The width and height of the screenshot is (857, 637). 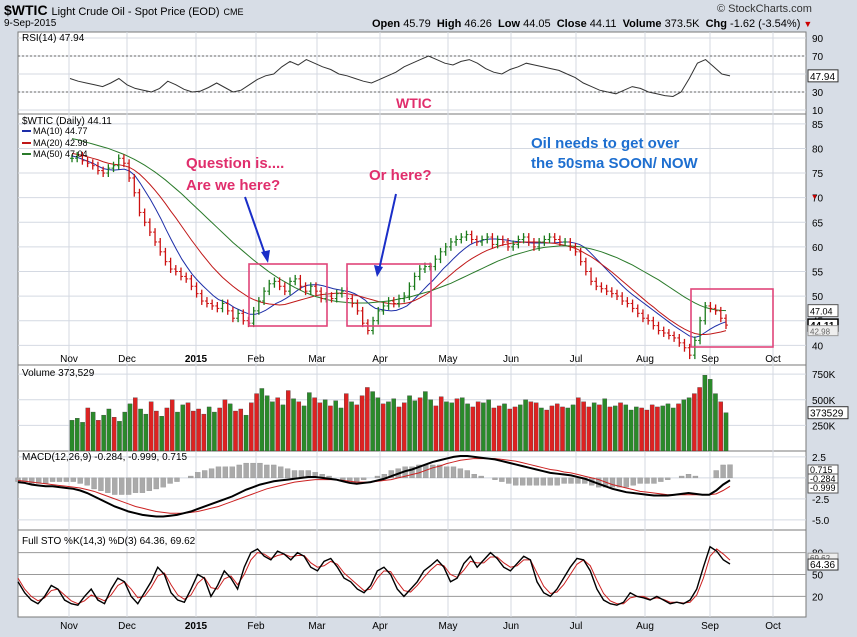 I want to click on ma20-last-box, so click(x=823, y=331).